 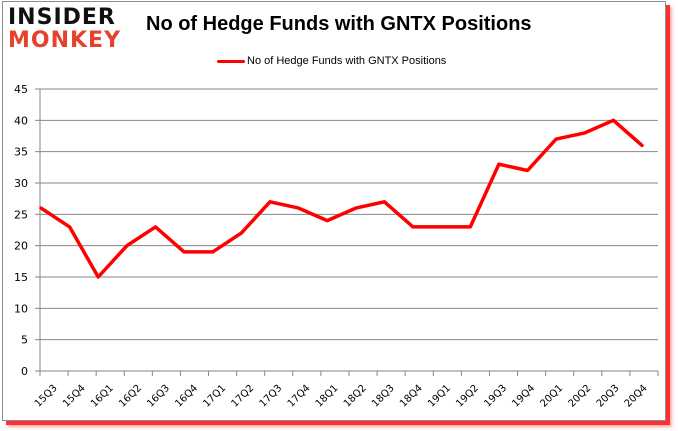 What do you see at coordinates (467, 396) in the screenshot?
I see `x-tick-label: 19Q2` at bounding box center [467, 396].